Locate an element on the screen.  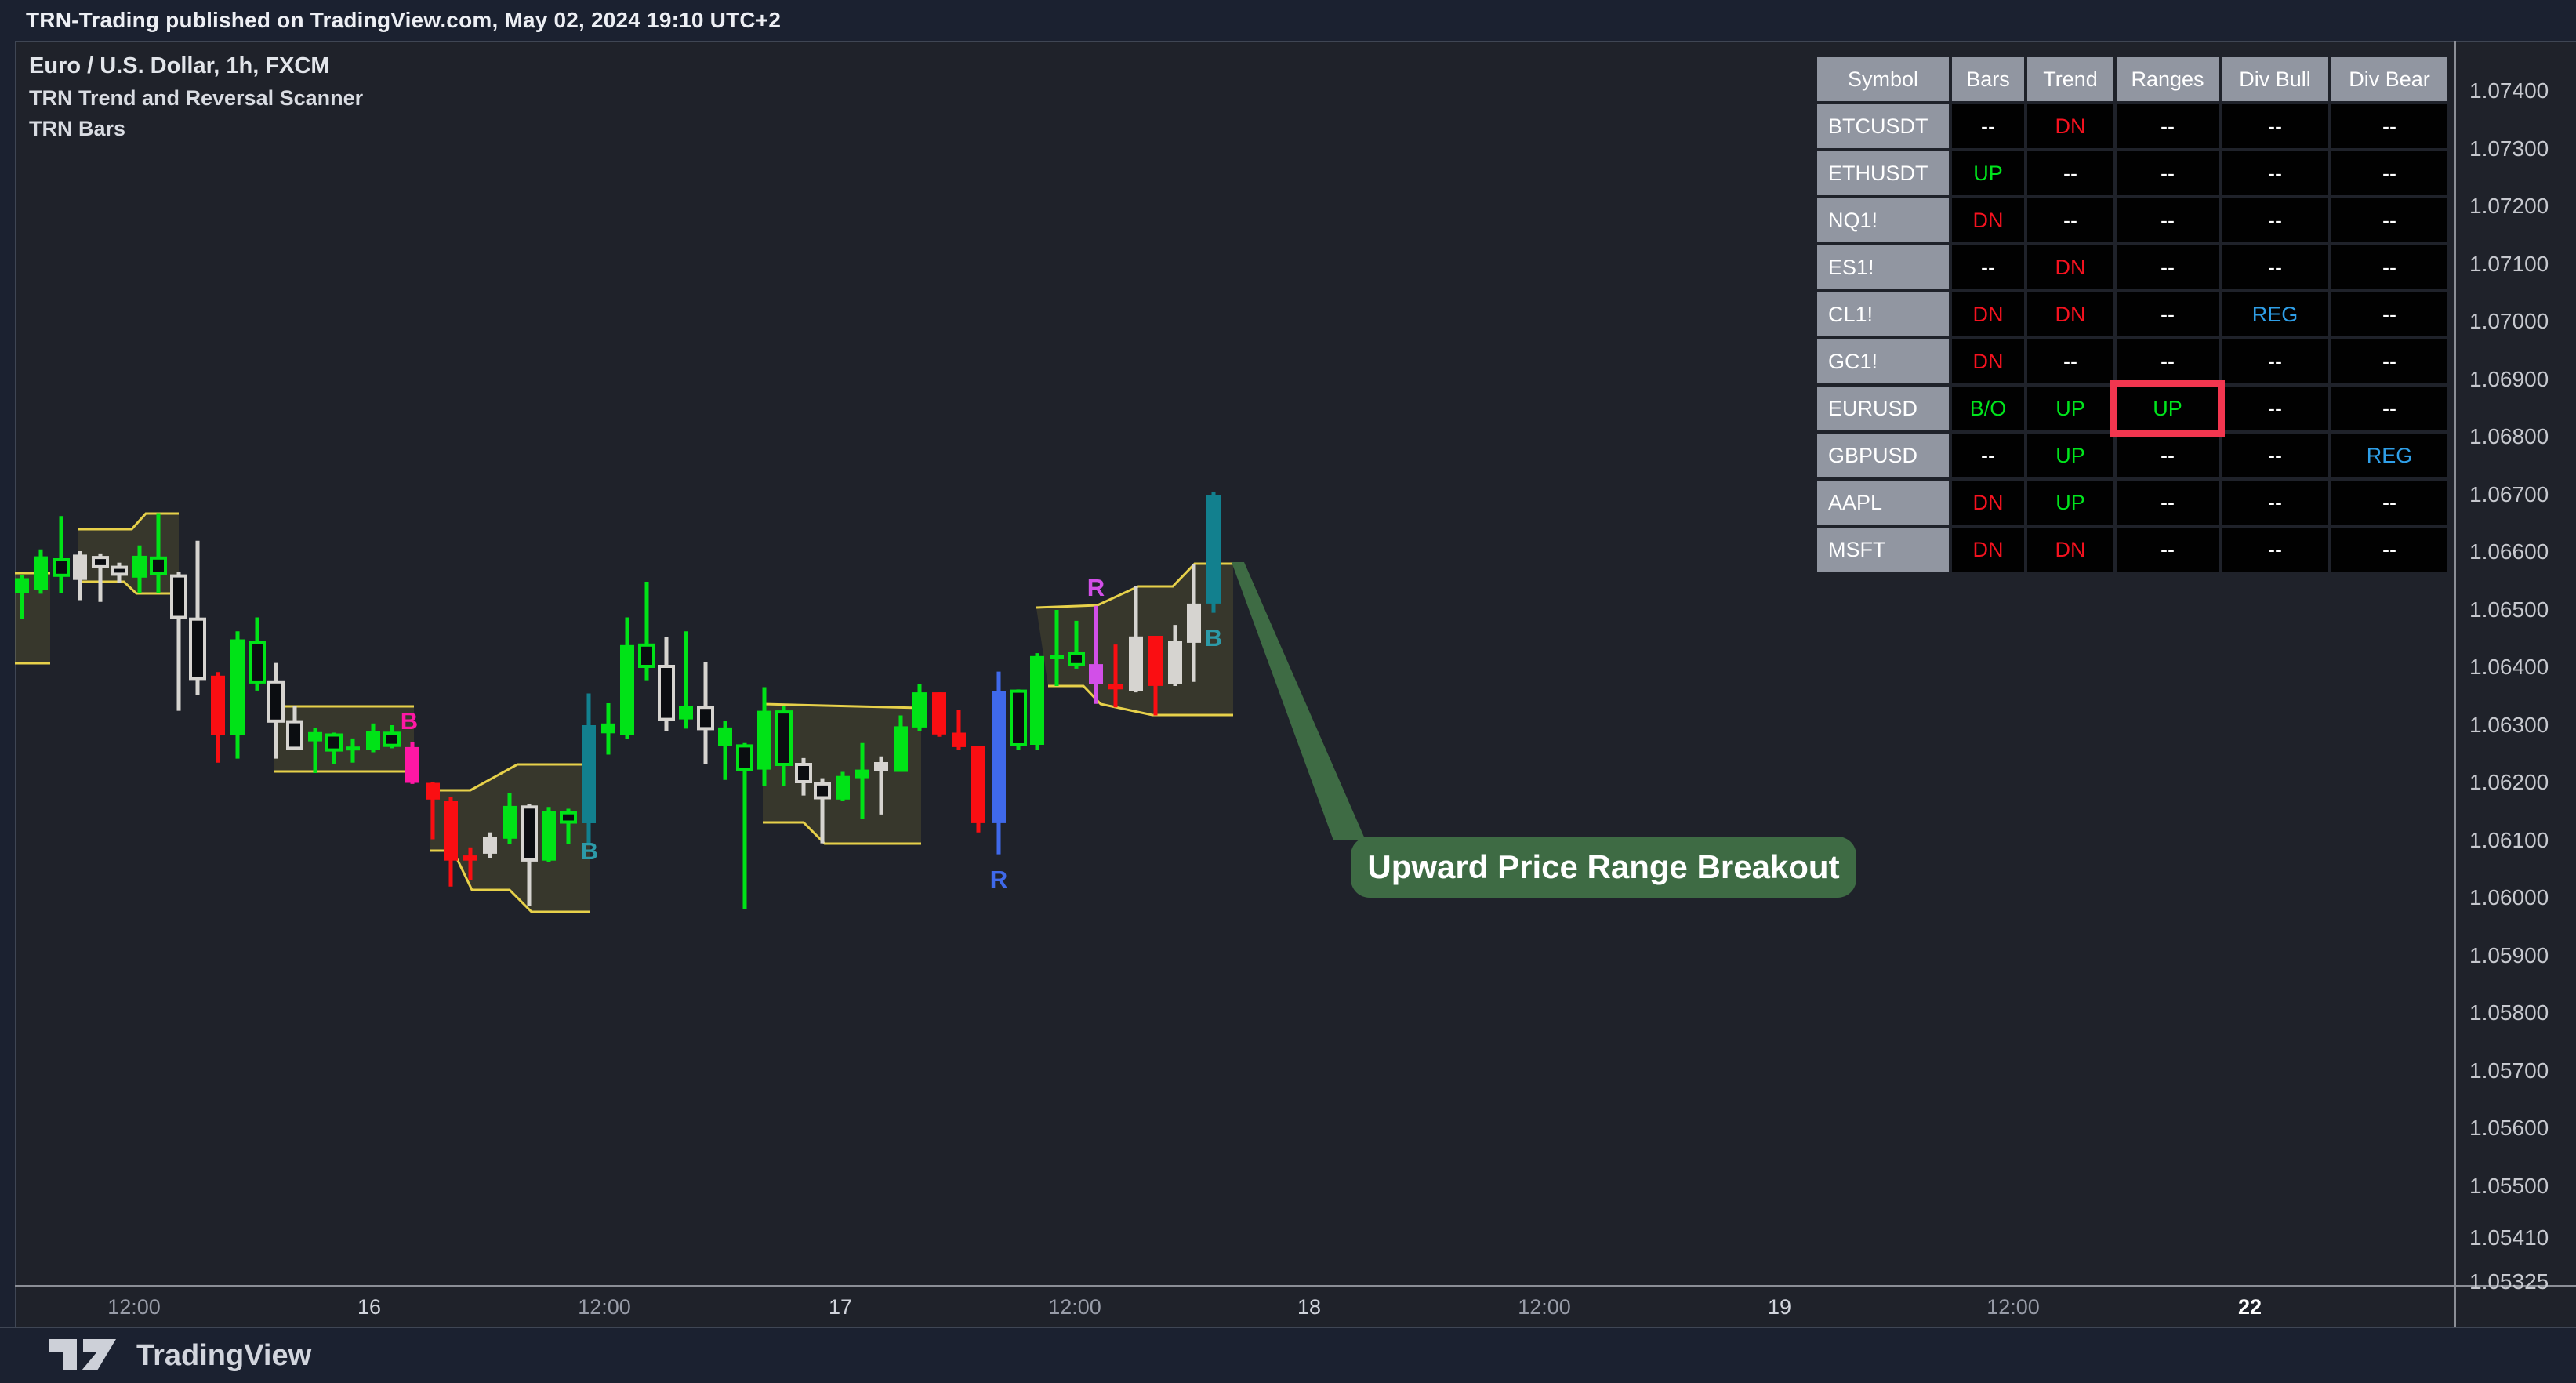
tradingview-logo-icon is located at coordinates (83, 1356).